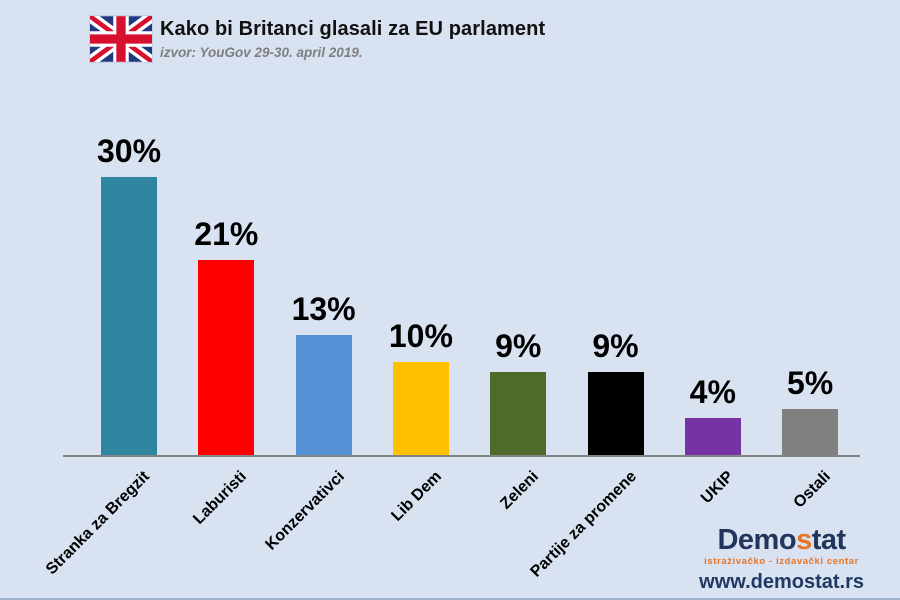 Image resolution: width=900 pixels, height=600 pixels. I want to click on demostat-tagline: istraživačko - izdavački centar, so click(781, 561).